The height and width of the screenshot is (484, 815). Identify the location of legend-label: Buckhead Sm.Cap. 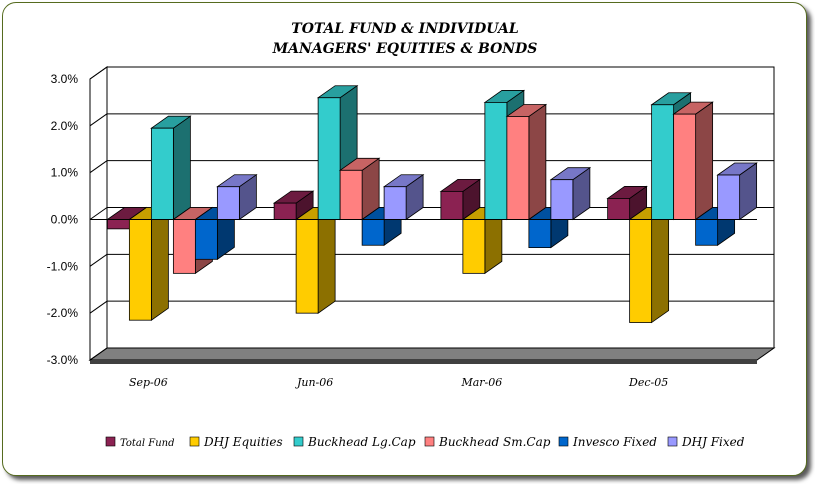
(494, 442).